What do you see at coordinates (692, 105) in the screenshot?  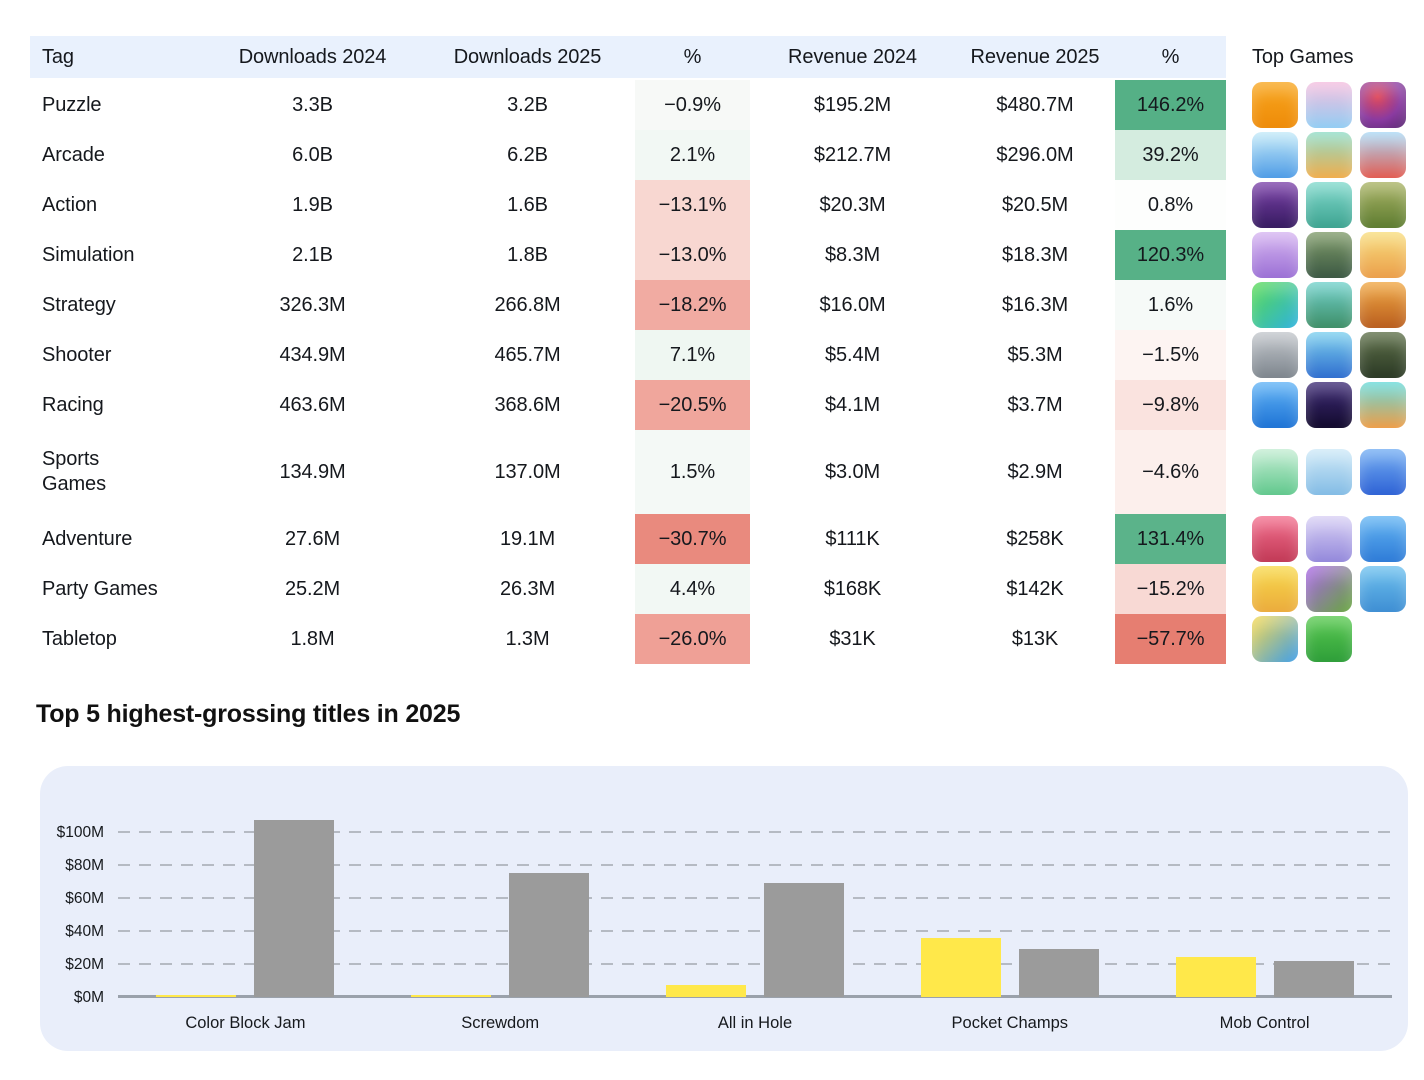 I see `downloads-change-cell: −0.9%` at bounding box center [692, 105].